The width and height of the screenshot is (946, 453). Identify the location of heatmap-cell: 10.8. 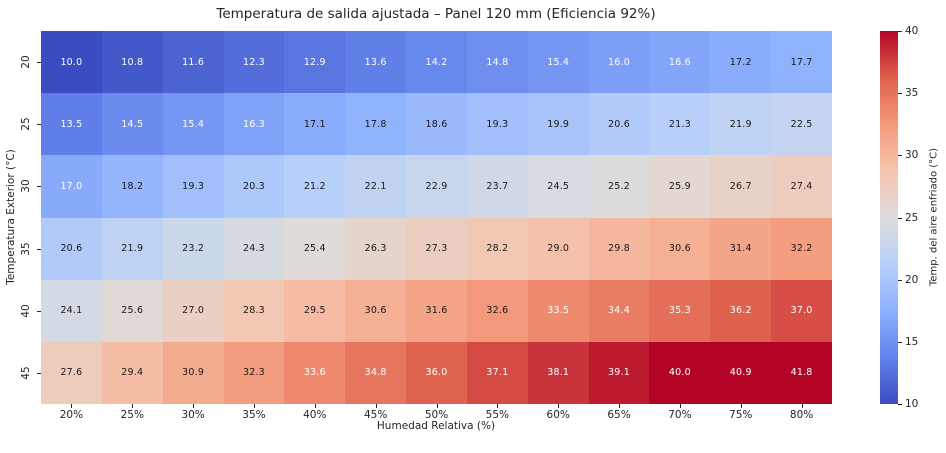
(132, 62).